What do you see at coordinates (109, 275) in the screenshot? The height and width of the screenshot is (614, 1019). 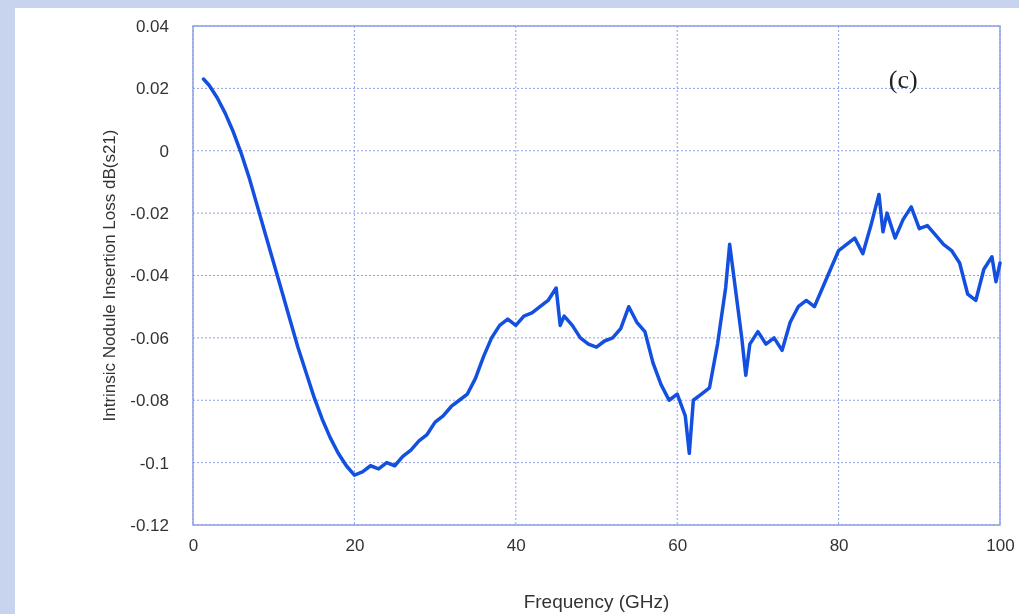 I see `y-axis-title: Intrinsic Nodule Insertion Loss dB(s21)` at bounding box center [109, 275].